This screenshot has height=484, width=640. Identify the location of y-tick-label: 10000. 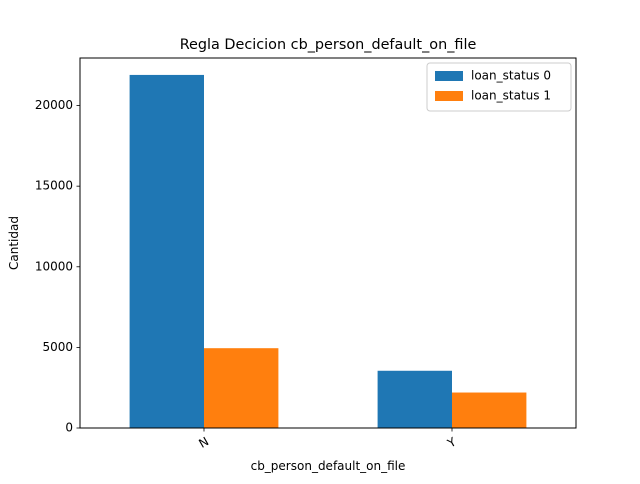
(54, 266).